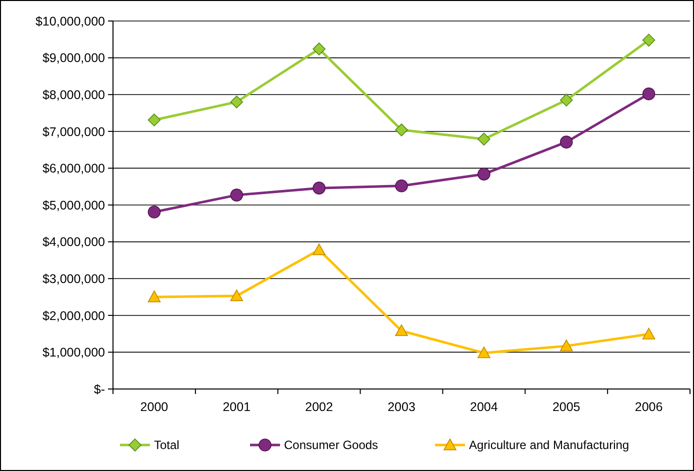 This screenshot has height=471, width=694. Describe the element at coordinates (484, 407) in the screenshot. I see `x-tick-label: 2004` at that location.